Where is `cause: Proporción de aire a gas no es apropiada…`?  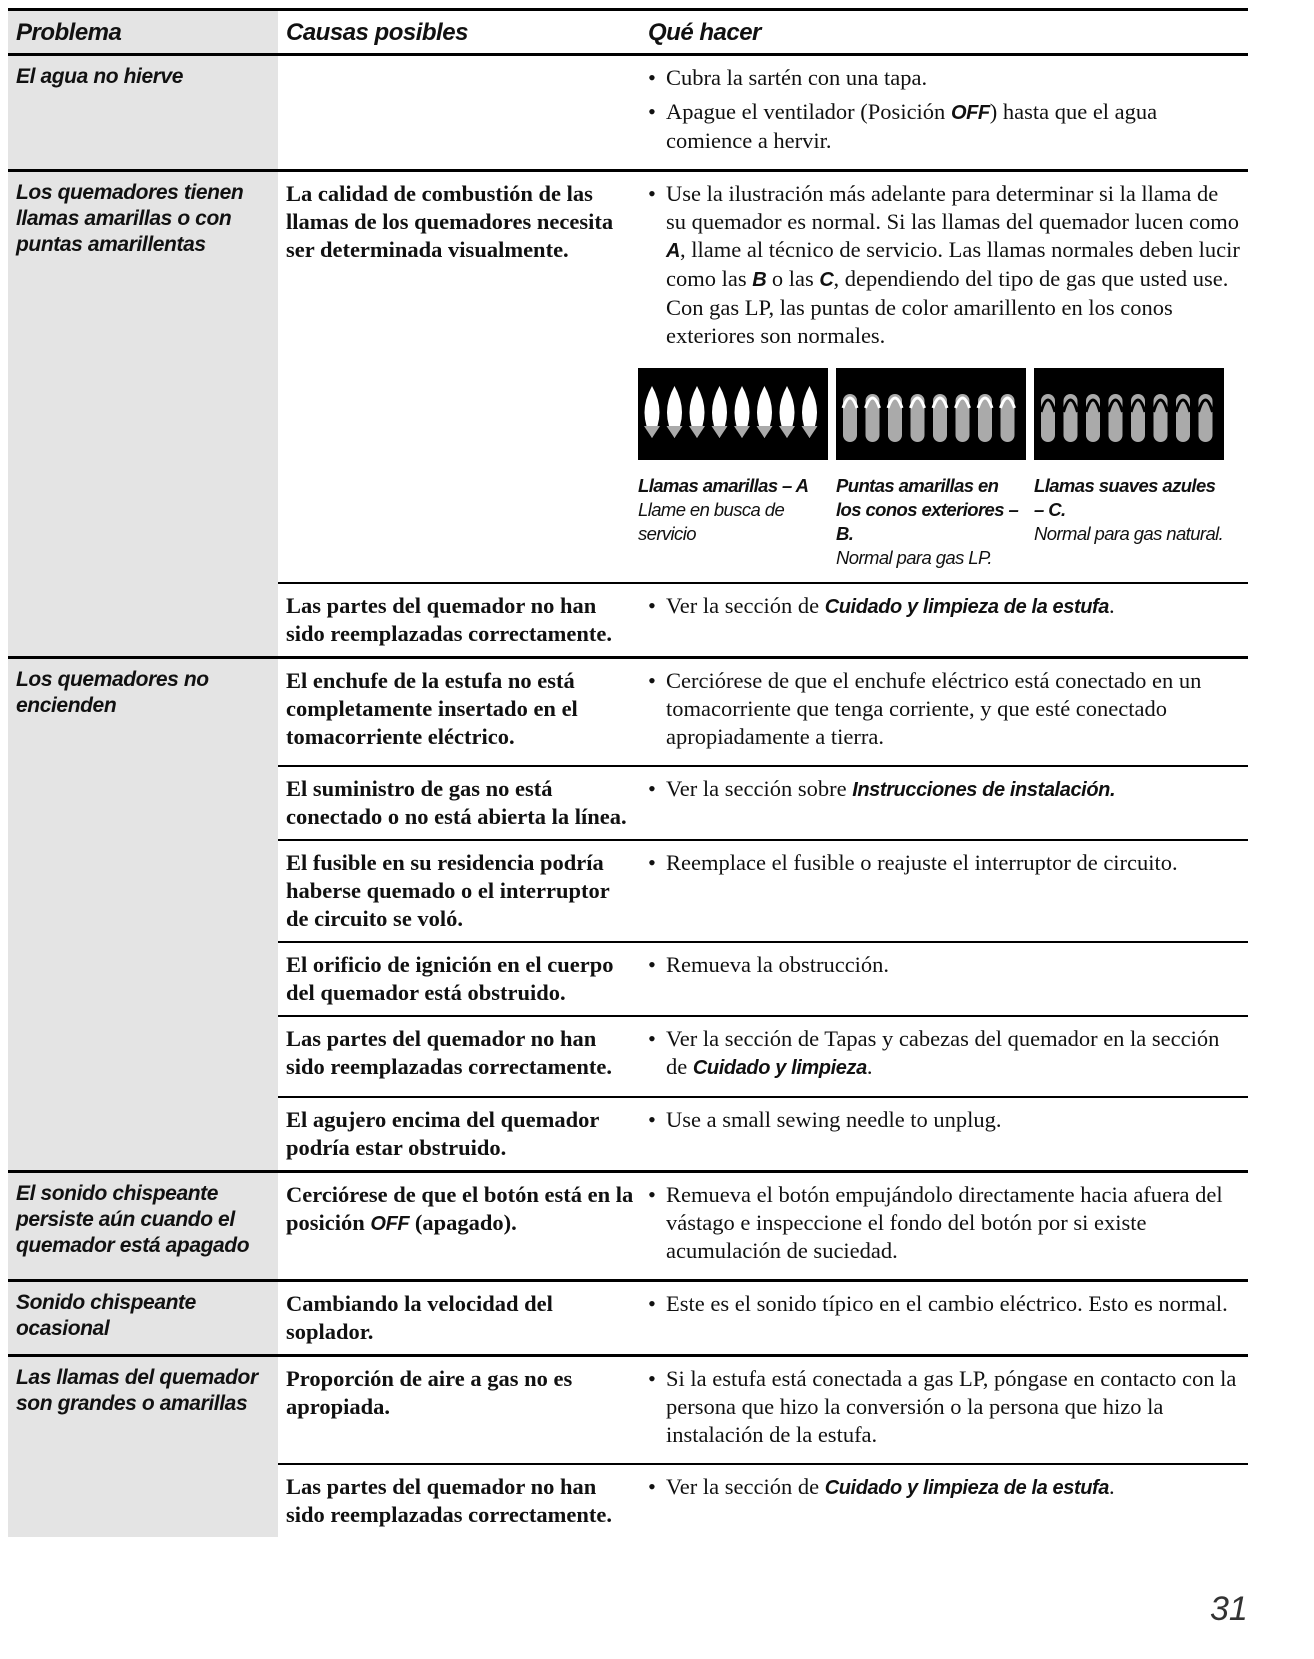
cause: Proporción de aire a gas no es apropiada… is located at coordinates (459, 1409).